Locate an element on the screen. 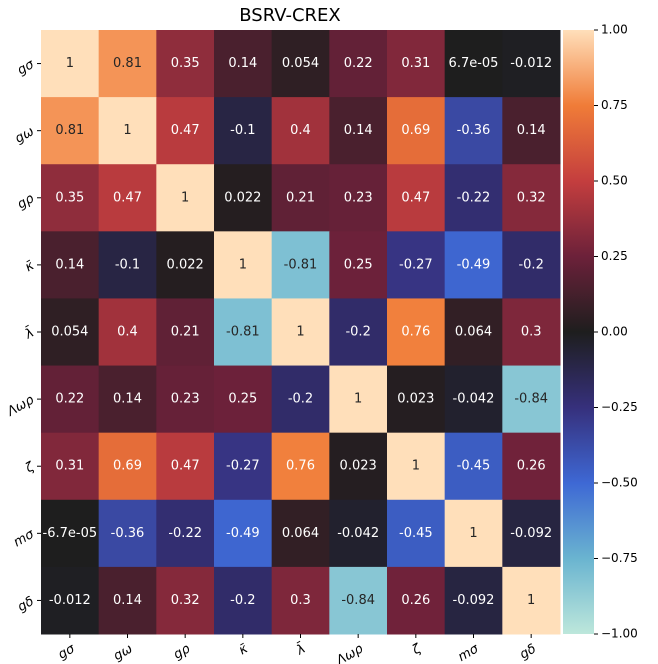 The image size is (658, 664). cell-label: -0.84 is located at coordinates (358, 600).